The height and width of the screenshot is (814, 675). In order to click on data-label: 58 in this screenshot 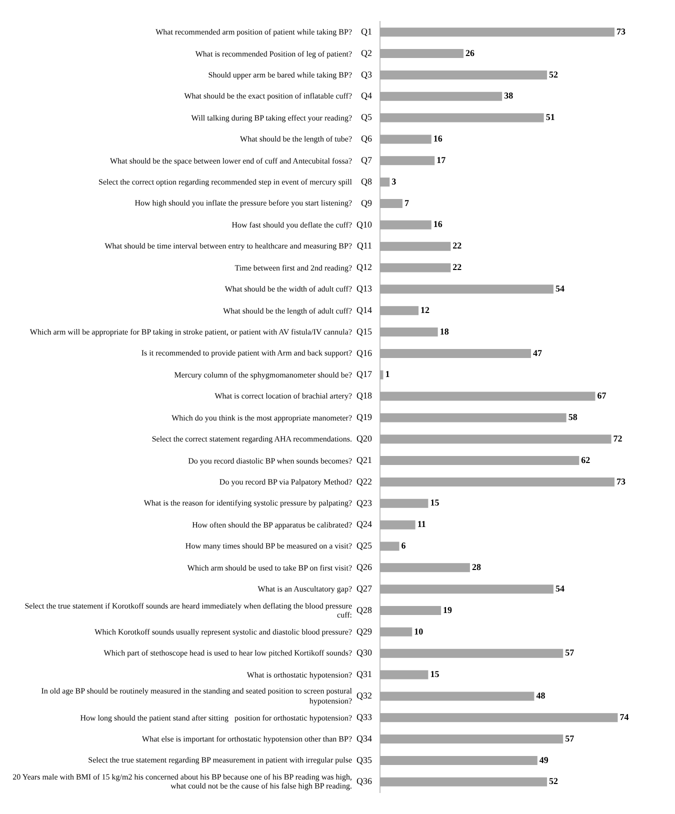, I will do `click(573, 417)`.